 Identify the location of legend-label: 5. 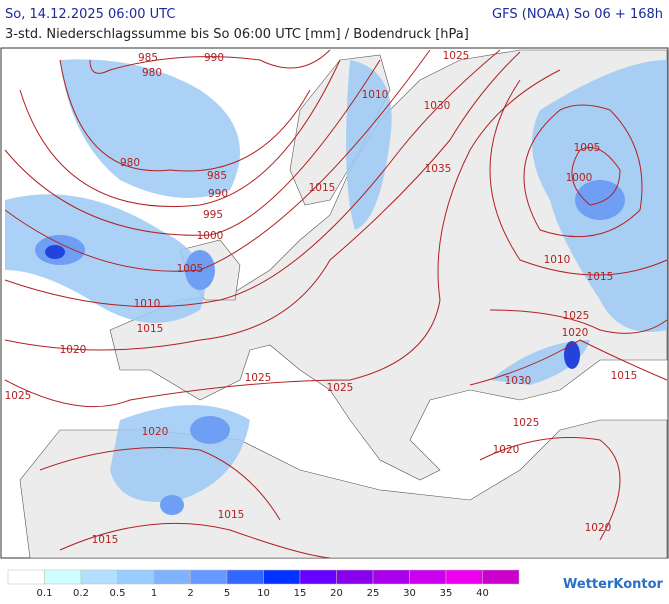
(227, 593).